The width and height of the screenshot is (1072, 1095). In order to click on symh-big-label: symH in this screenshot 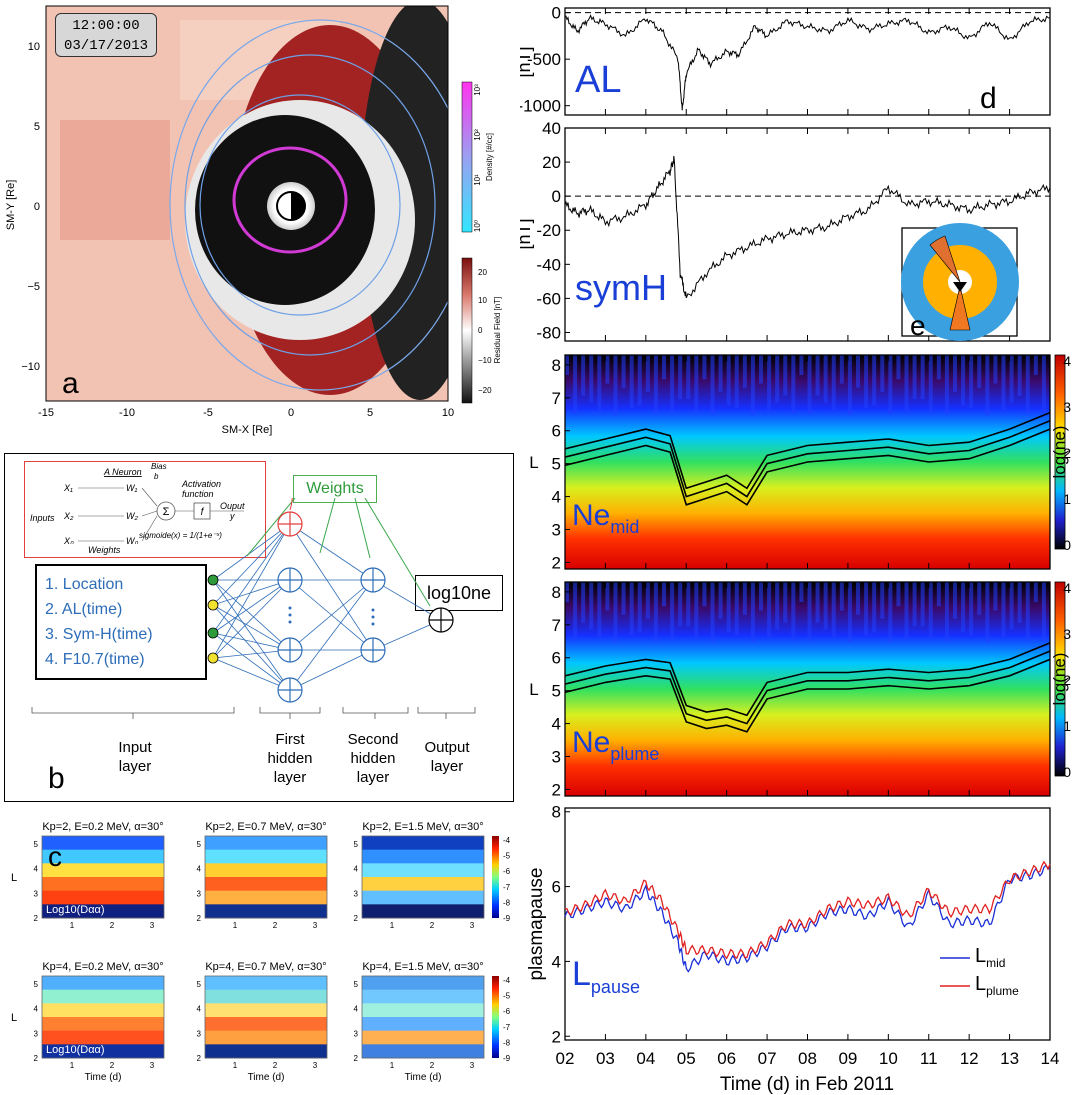, I will do `click(621, 287)`.